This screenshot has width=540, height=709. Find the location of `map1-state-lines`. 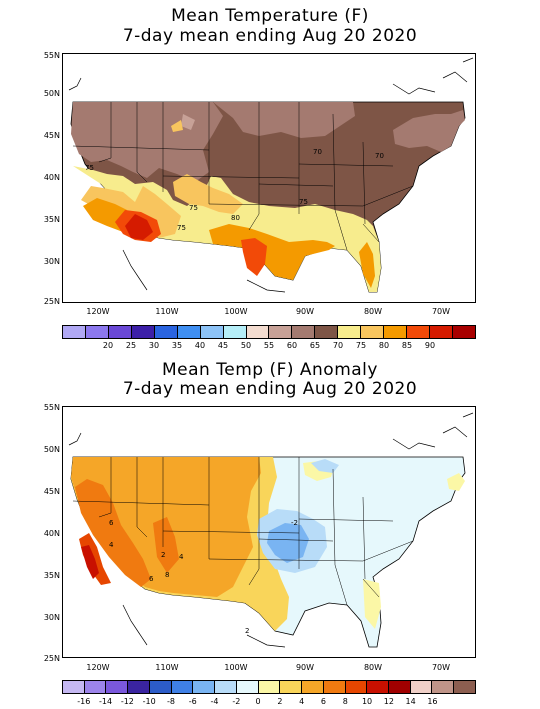

map1-state-lines is located at coordinates (243, 176).